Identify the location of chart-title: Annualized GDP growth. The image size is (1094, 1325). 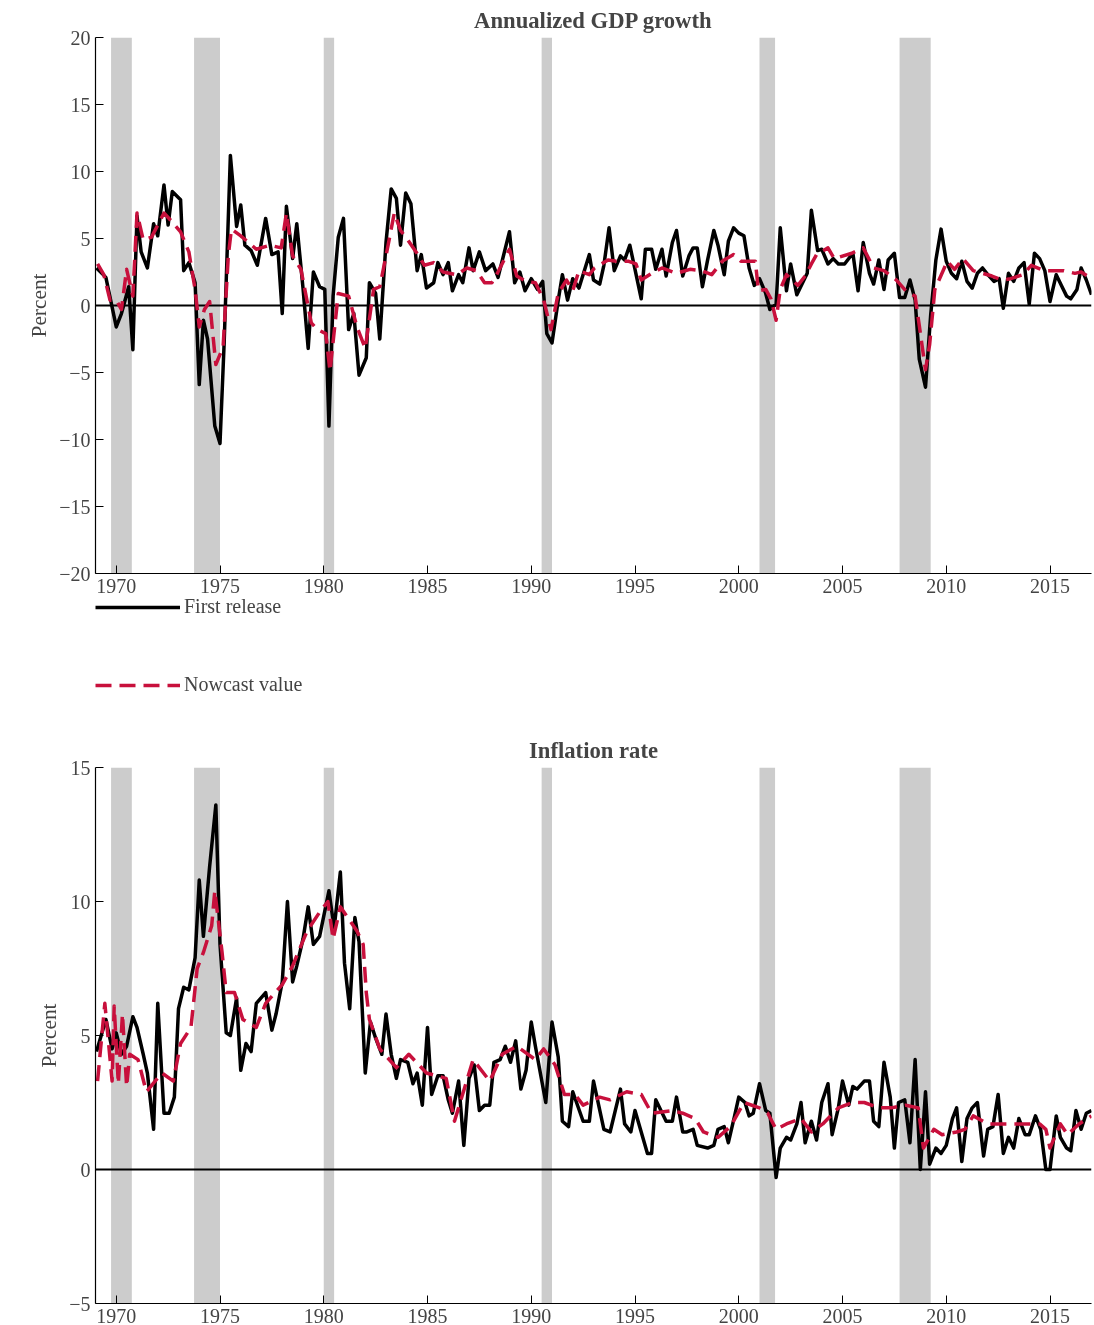
(593, 20).